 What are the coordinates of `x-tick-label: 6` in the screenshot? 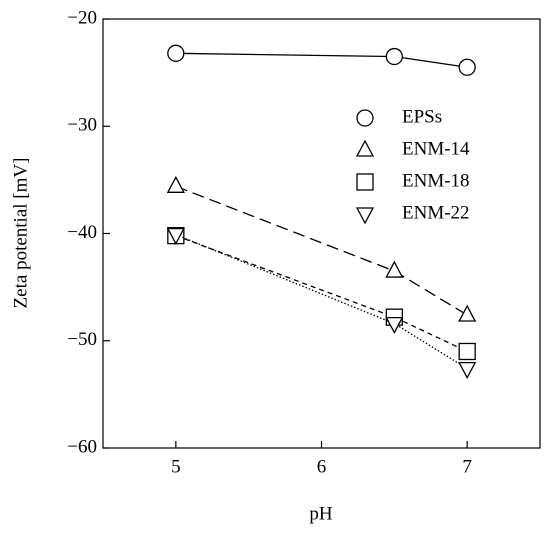 It's located at (322, 466).